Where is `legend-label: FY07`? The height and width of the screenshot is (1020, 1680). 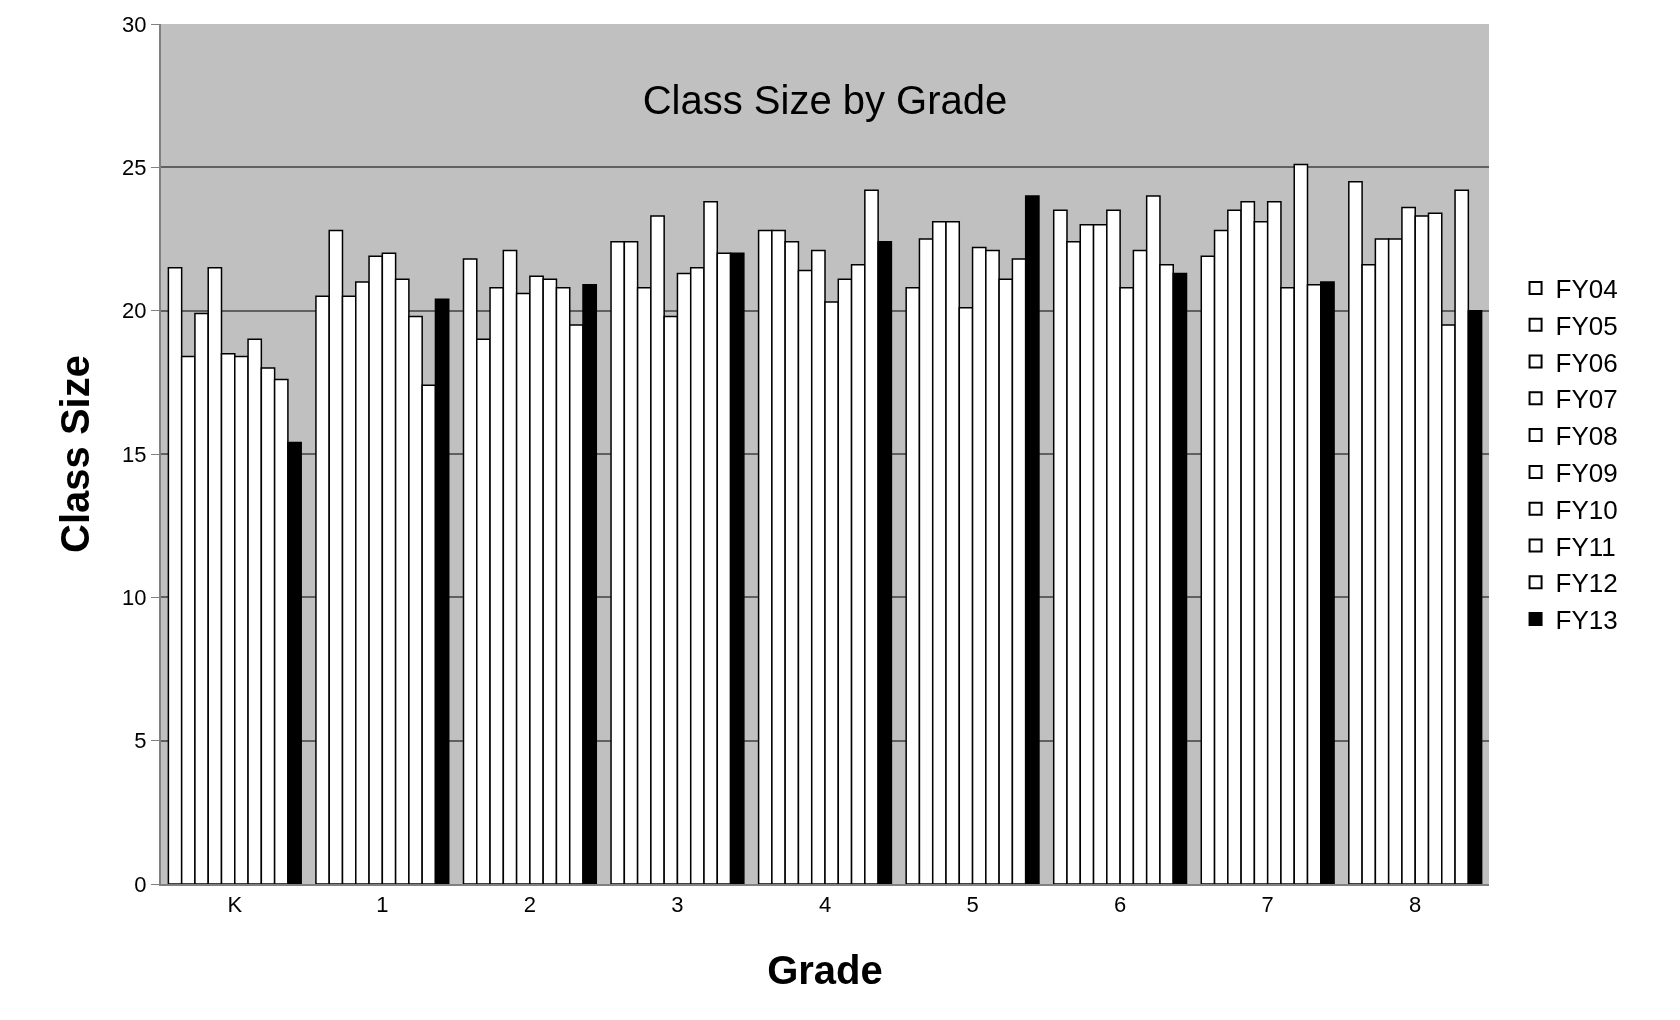 legend-label: FY07 is located at coordinates (1586, 399).